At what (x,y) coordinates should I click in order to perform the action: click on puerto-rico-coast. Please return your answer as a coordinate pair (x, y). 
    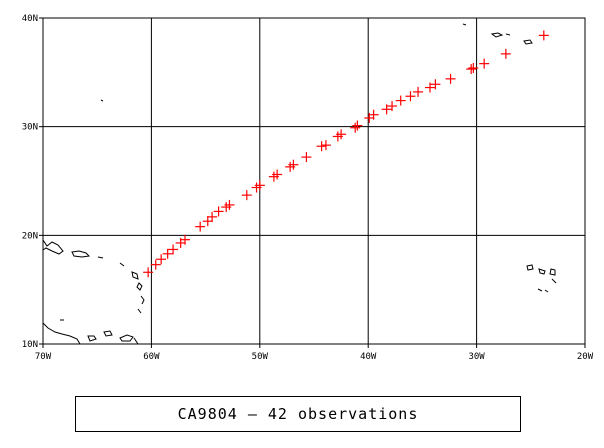
    Looking at the image, I should click on (81, 254).